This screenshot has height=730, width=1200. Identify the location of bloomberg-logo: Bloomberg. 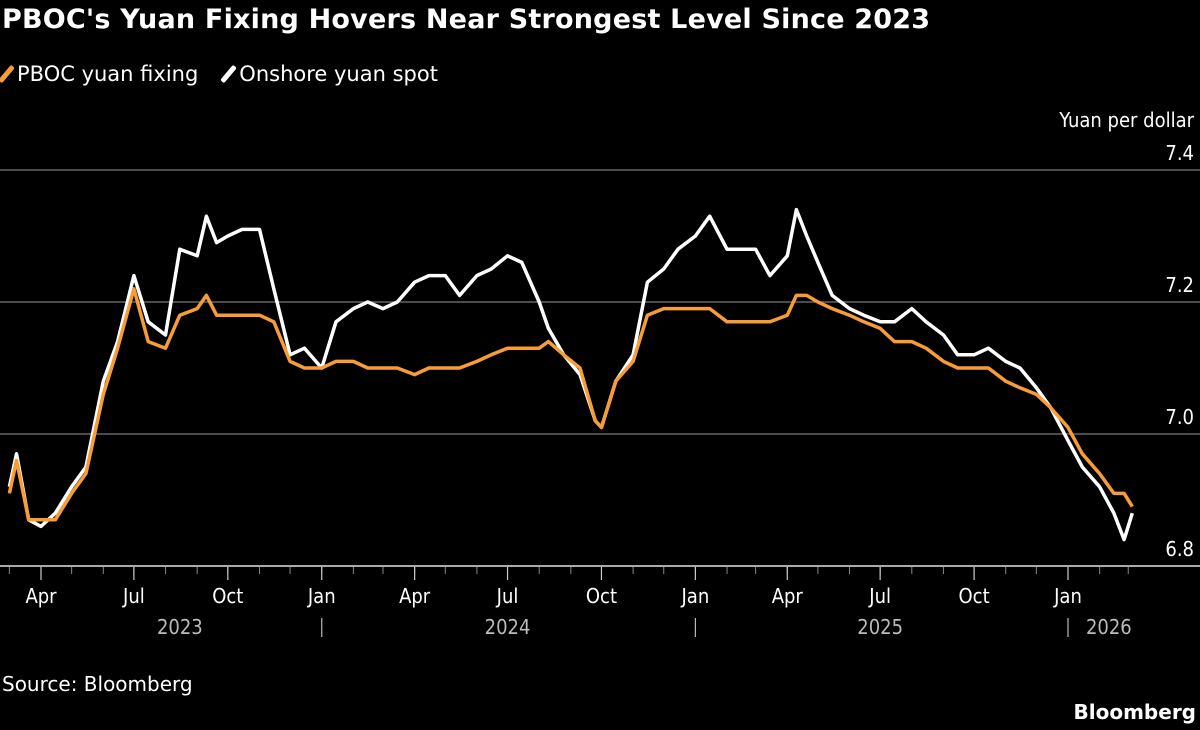
(1134, 712).